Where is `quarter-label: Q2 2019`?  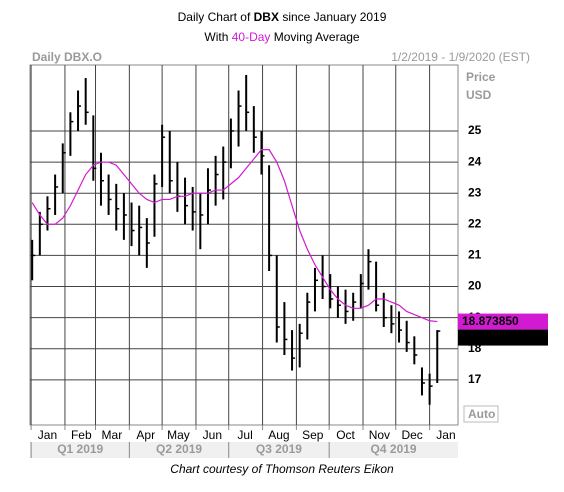 quarter-label: Q2 2019 is located at coordinates (179, 449).